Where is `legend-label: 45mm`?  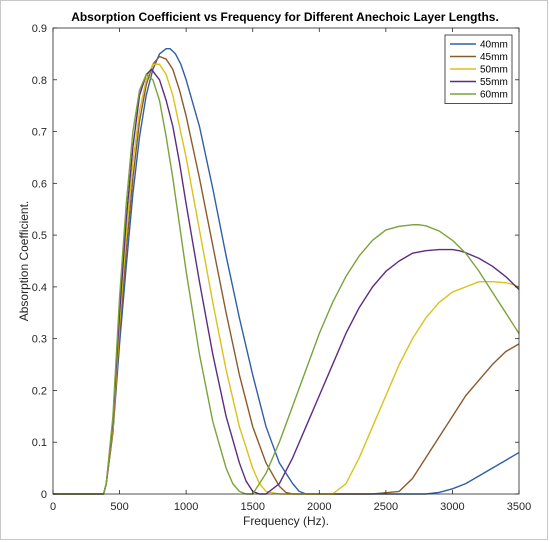
legend-label: 45mm is located at coordinates (494, 57).